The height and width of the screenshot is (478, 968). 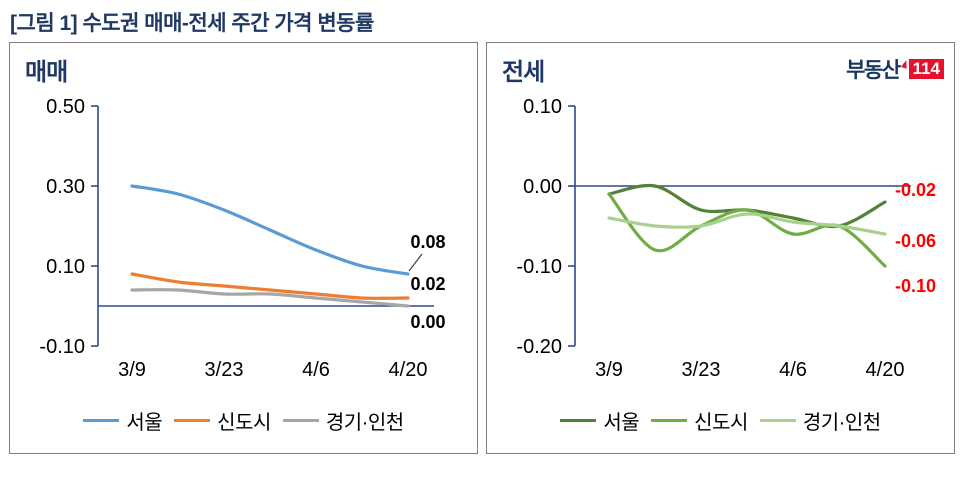 What do you see at coordinates (539, 347) in the screenshot?
I see `y-tick-label: -0.20` at bounding box center [539, 347].